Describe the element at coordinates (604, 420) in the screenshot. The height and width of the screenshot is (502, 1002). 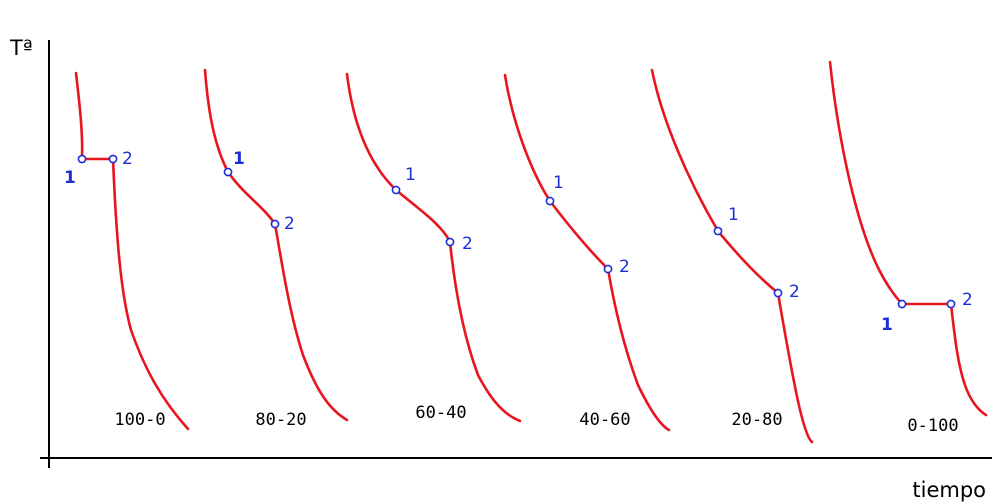
I see `composition-label: 40-60` at that location.